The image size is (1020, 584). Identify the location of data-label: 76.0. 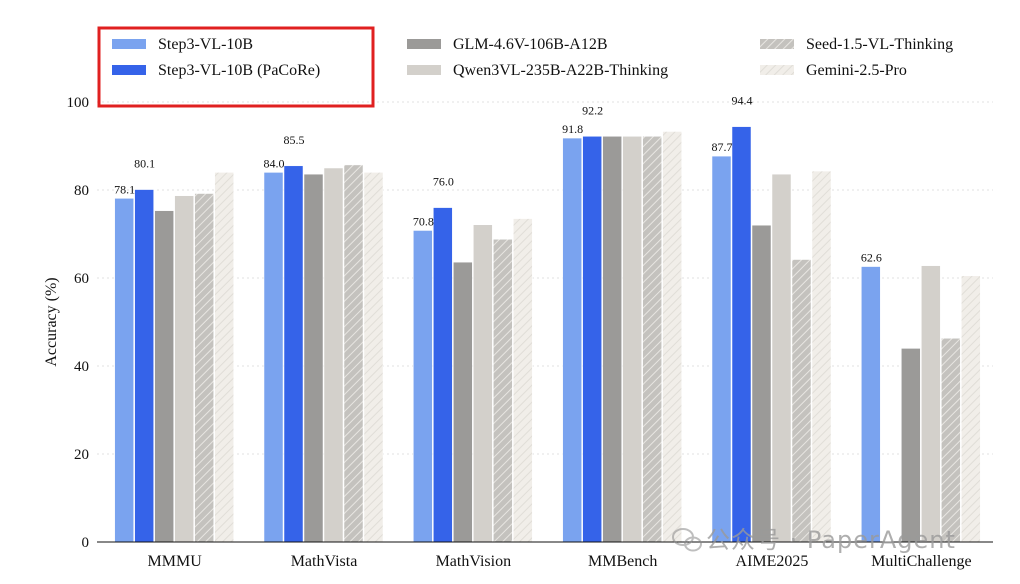
(443, 182).